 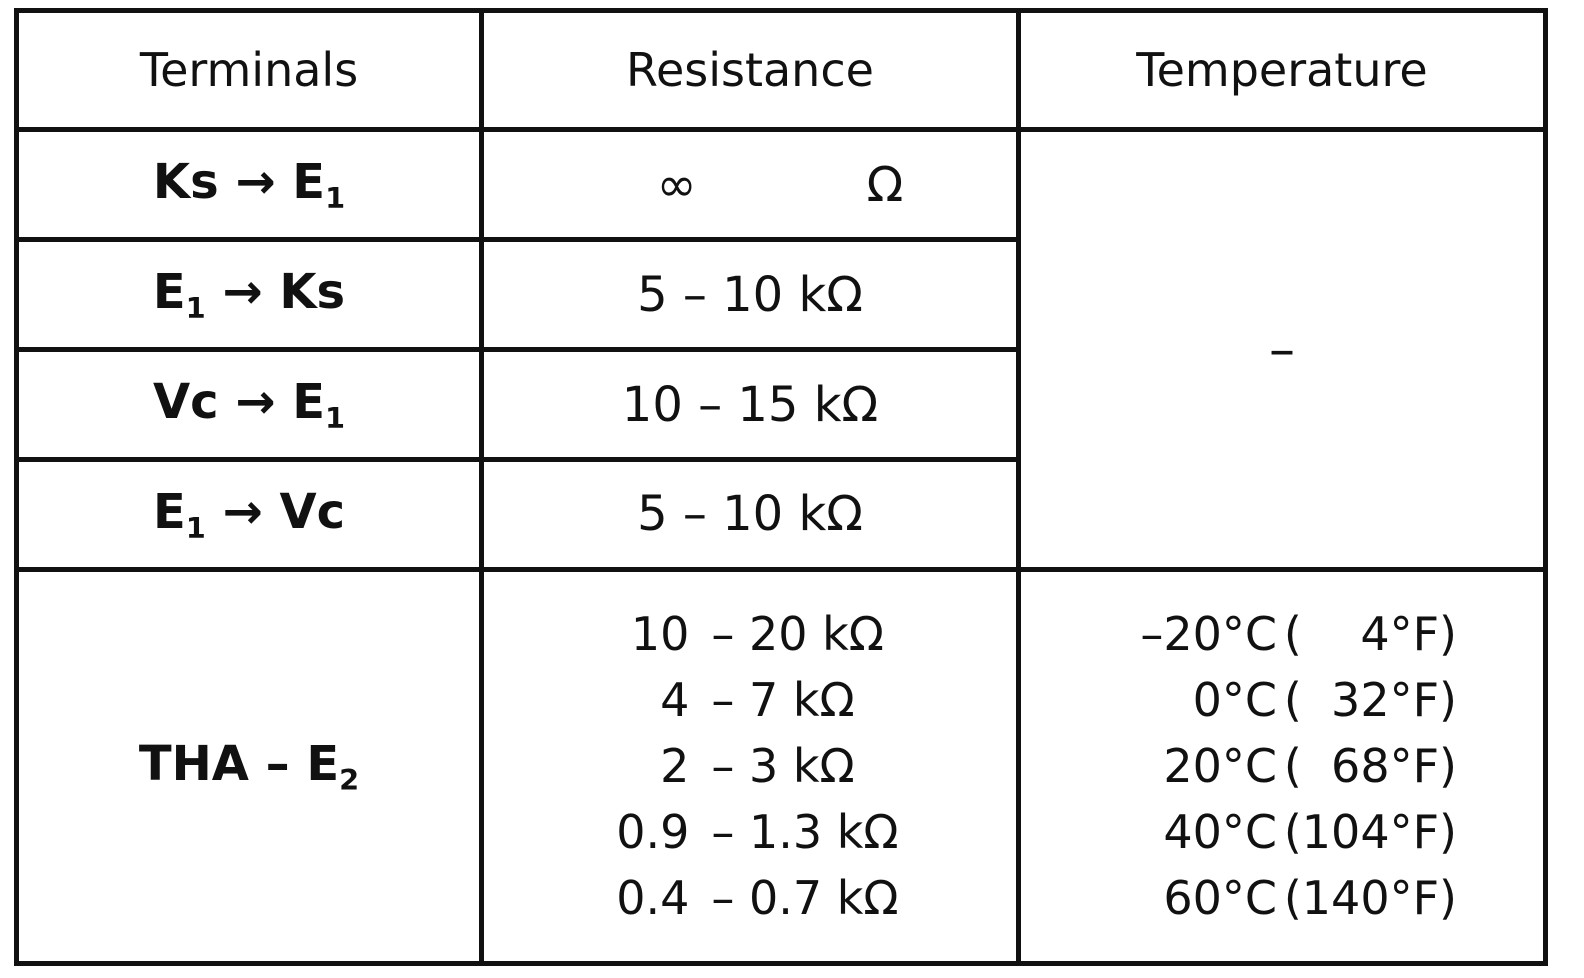 I want to click on terminal-cell: E1 → Ks, so click(x=249, y=295).